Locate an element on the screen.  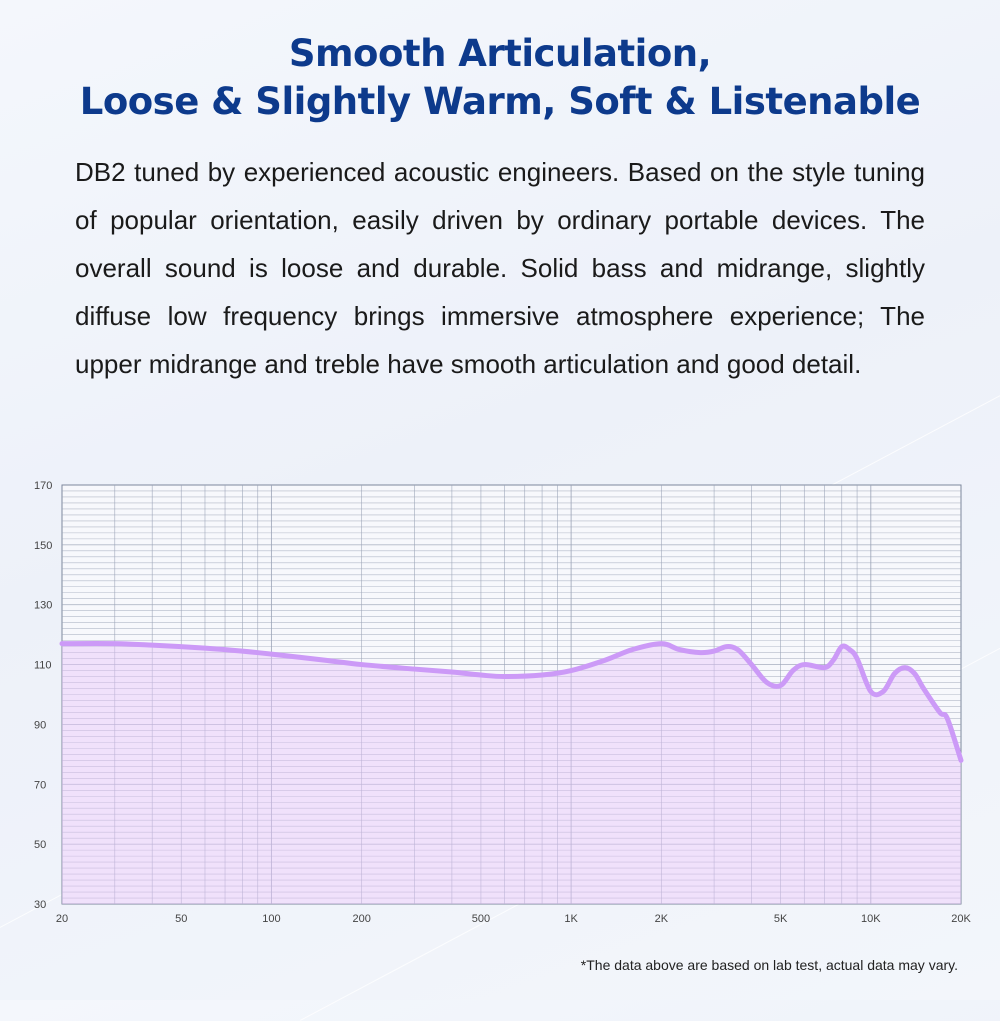
x-tick-label: 10K is located at coordinates (871, 919).